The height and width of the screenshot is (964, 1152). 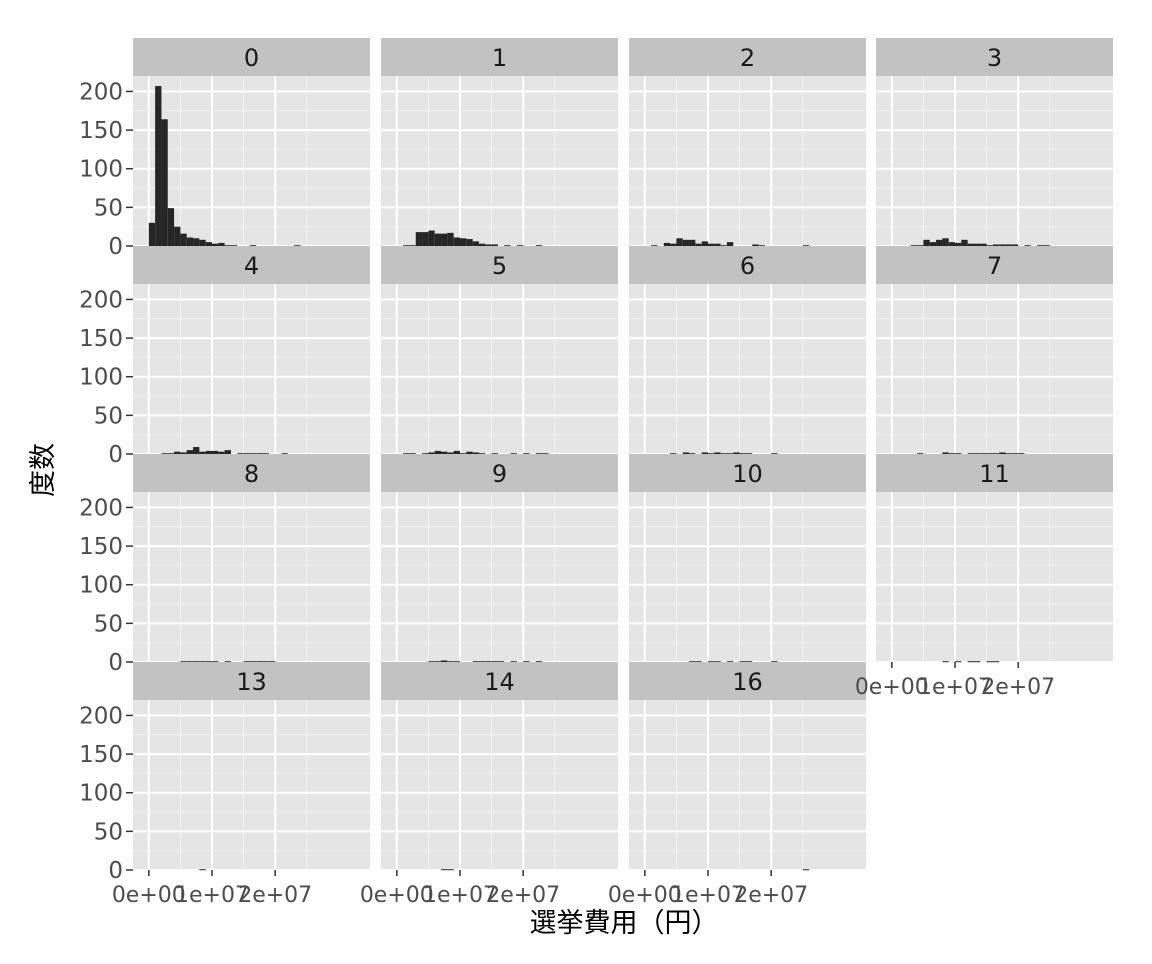 I want to click on facet-strip-label: 16, so click(x=747, y=682).